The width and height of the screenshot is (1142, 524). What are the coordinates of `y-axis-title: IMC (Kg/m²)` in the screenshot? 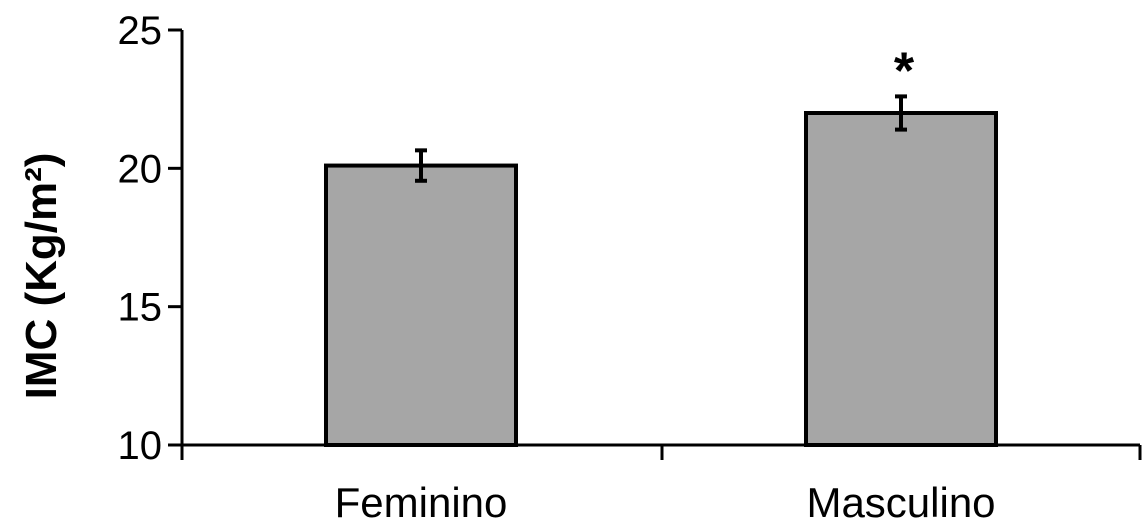 It's located at (41, 276).